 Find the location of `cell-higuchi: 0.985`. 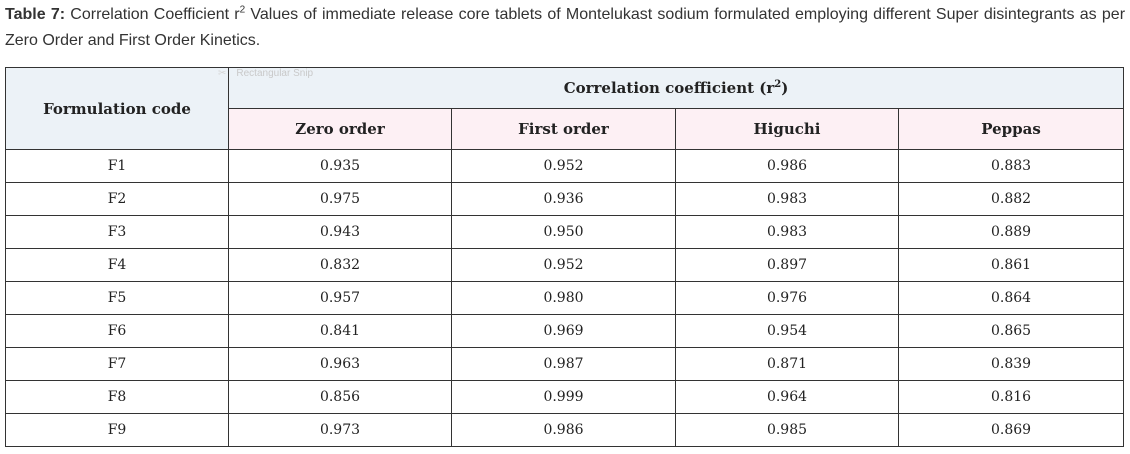

cell-higuchi: 0.985 is located at coordinates (787, 430).